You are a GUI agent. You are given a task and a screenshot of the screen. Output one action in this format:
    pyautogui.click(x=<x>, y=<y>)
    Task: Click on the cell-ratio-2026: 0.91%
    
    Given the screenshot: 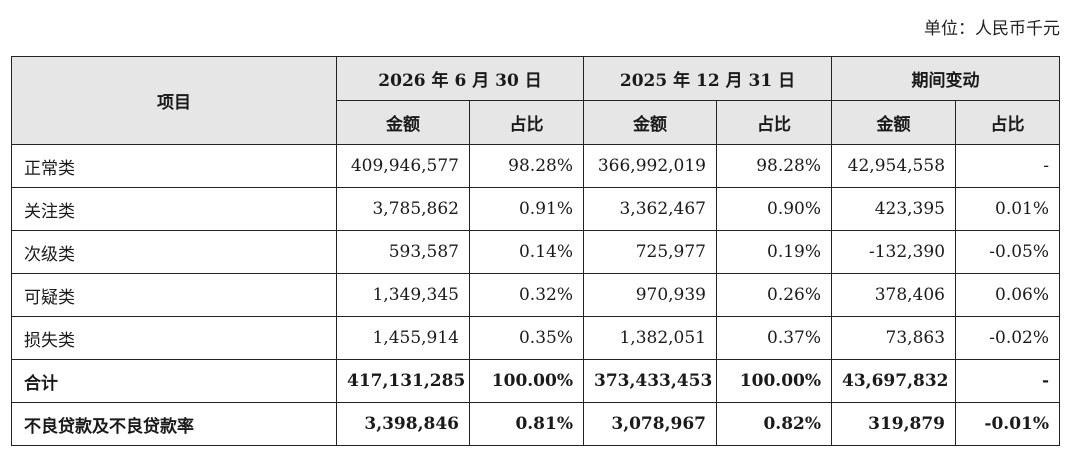 What is the action you would take?
    pyautogui.click(x=526, y=209)
    